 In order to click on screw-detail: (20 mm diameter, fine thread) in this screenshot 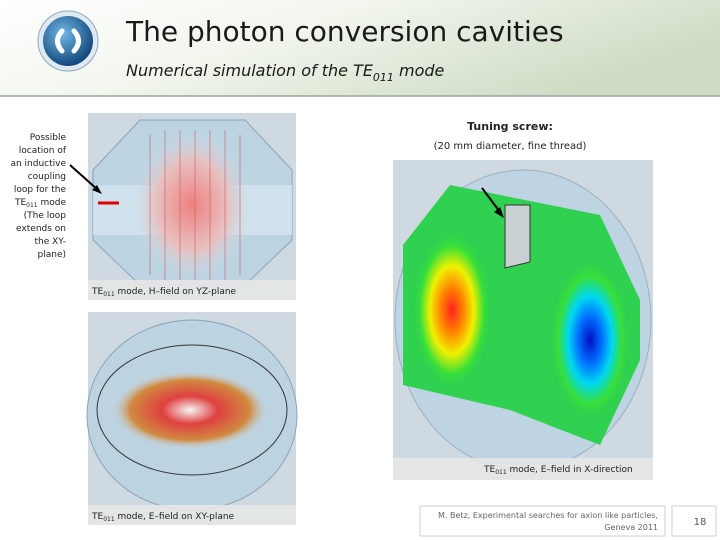, I will do `click(510, 146)`.